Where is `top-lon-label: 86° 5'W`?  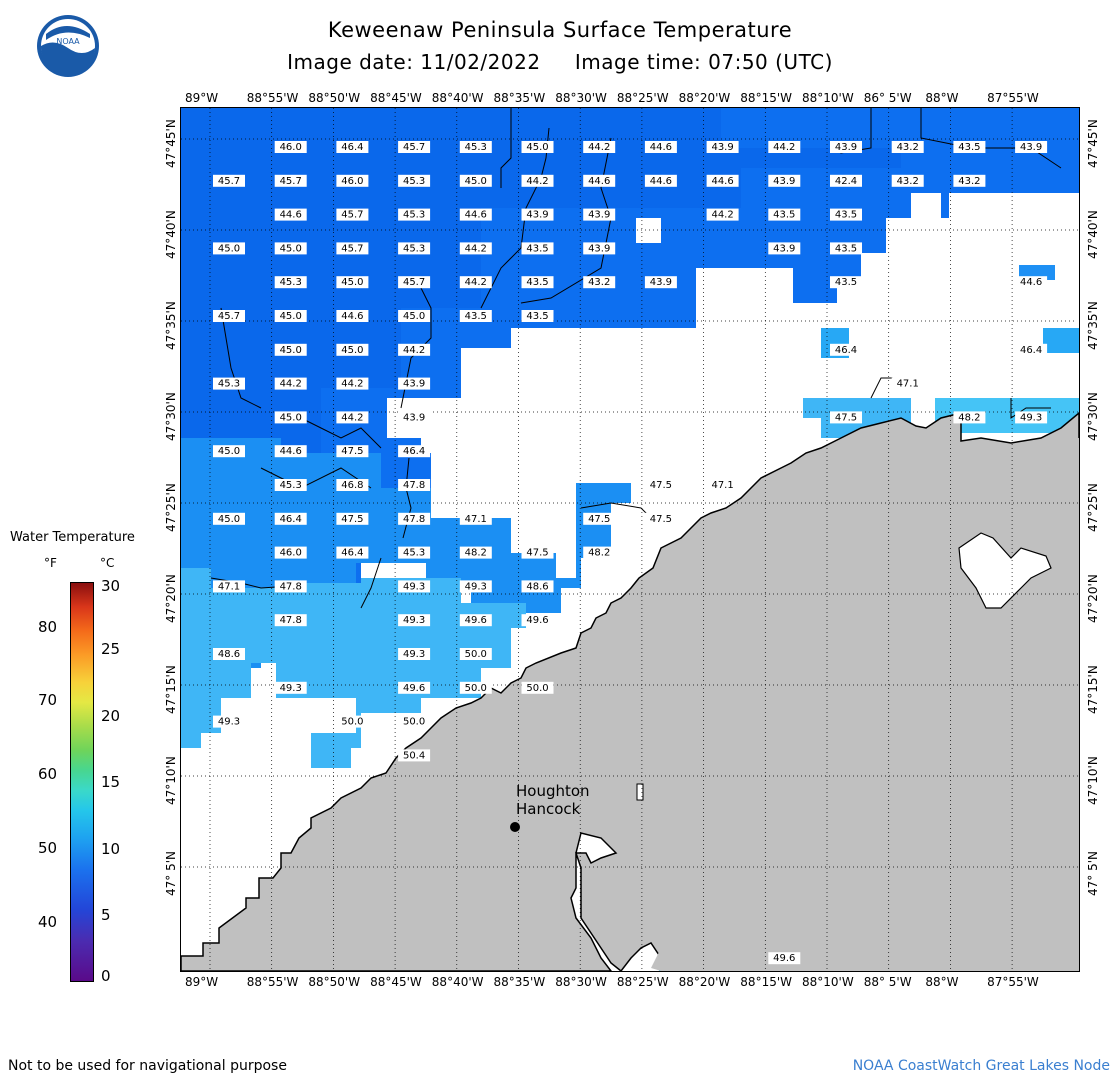 top-lon-label: 86° 5'W is located at coordinates (887, 98).